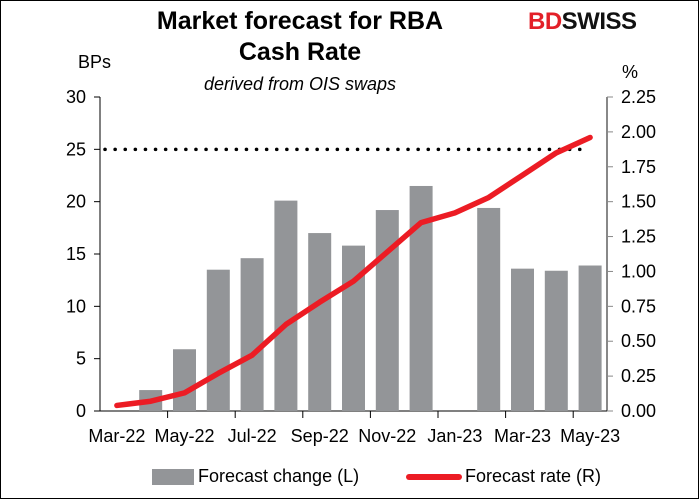 This screenshot has width=699, height=499. What do you see at coordinates (638, 167) in the screenshot?
I see `right-tick-label: 1.75` at bounding box center [638, 167].